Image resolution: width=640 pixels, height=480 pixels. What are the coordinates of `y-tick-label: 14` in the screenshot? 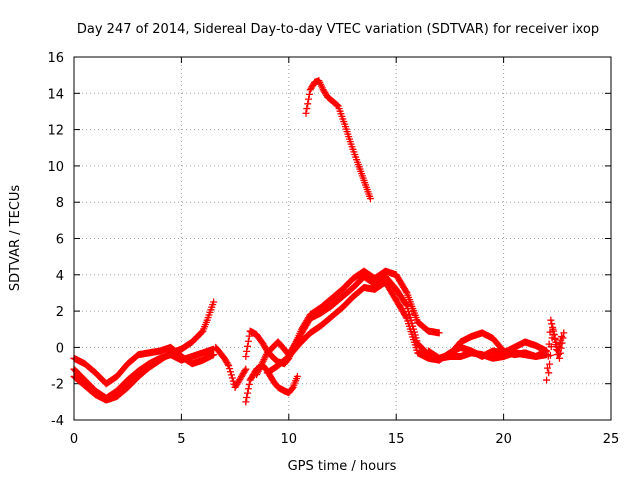 It's located at (55, 94).